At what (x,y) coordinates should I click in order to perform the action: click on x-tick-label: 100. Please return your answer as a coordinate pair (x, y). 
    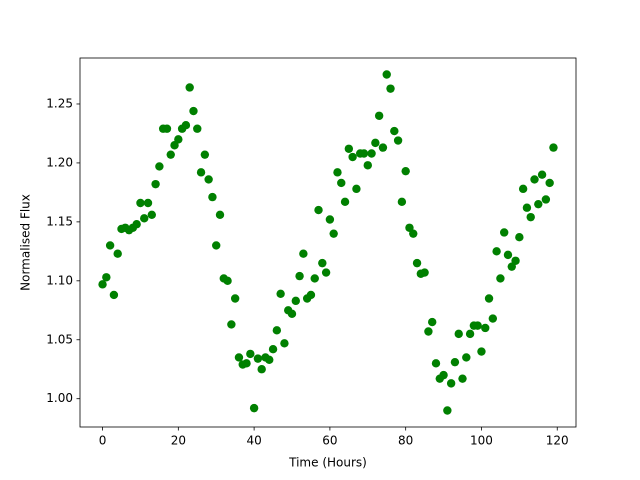
    Looking at the image, I should click on (481, 441).